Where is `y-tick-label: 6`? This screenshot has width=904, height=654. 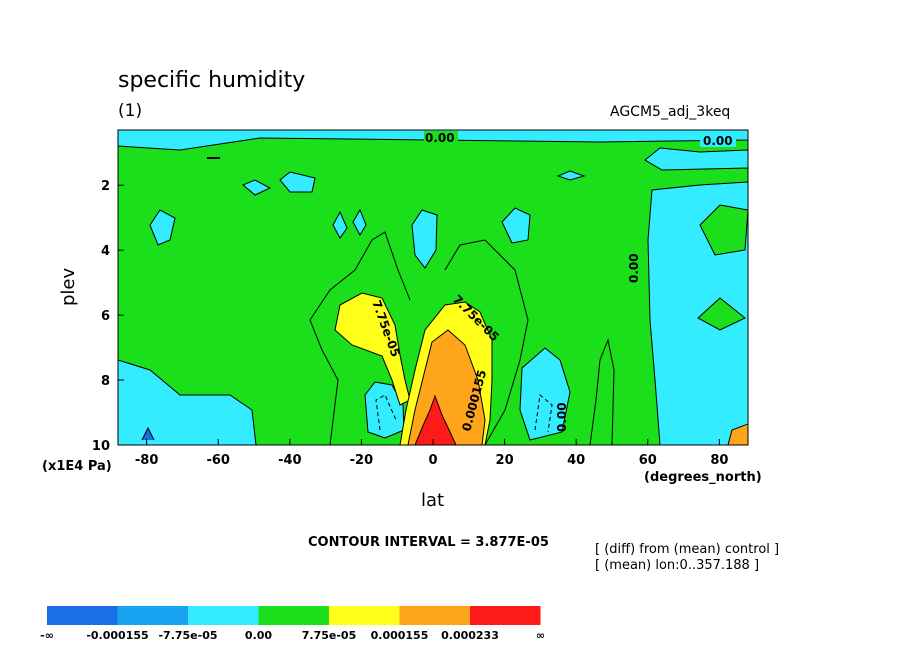 y-tick-label: 6 is located at coordinates (105, 316).